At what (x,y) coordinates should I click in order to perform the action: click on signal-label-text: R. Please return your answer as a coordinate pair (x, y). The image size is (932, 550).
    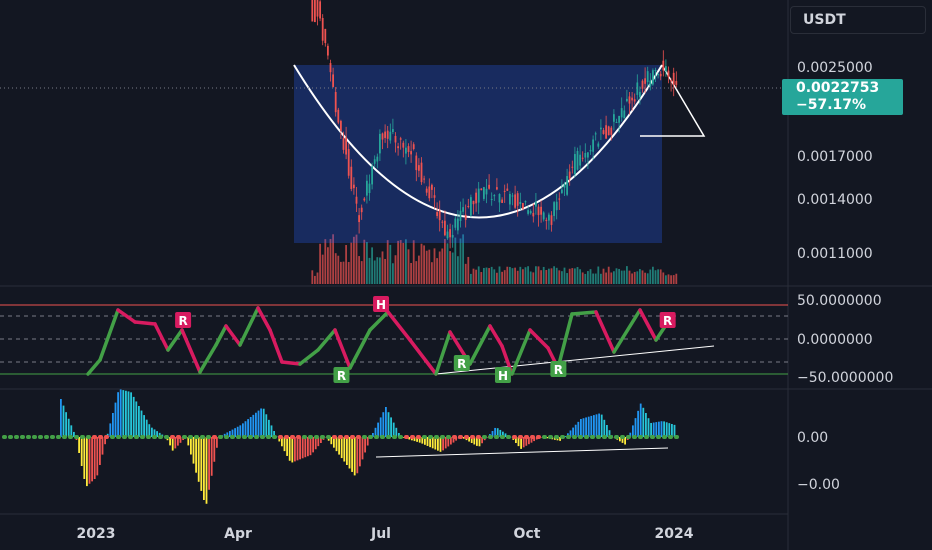
    Looking at the image, I should click on (182, 321).